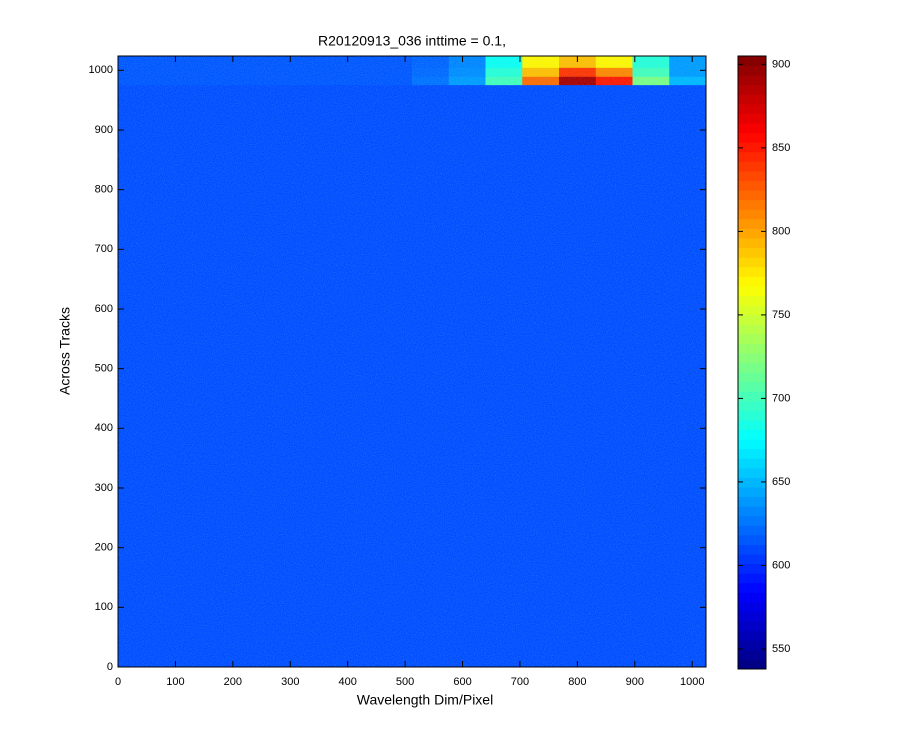 The image size is (900, 750). Describe the element at coordinates (692, 682) in the screenshot. I see `x-tick-label: 1000` at that location.